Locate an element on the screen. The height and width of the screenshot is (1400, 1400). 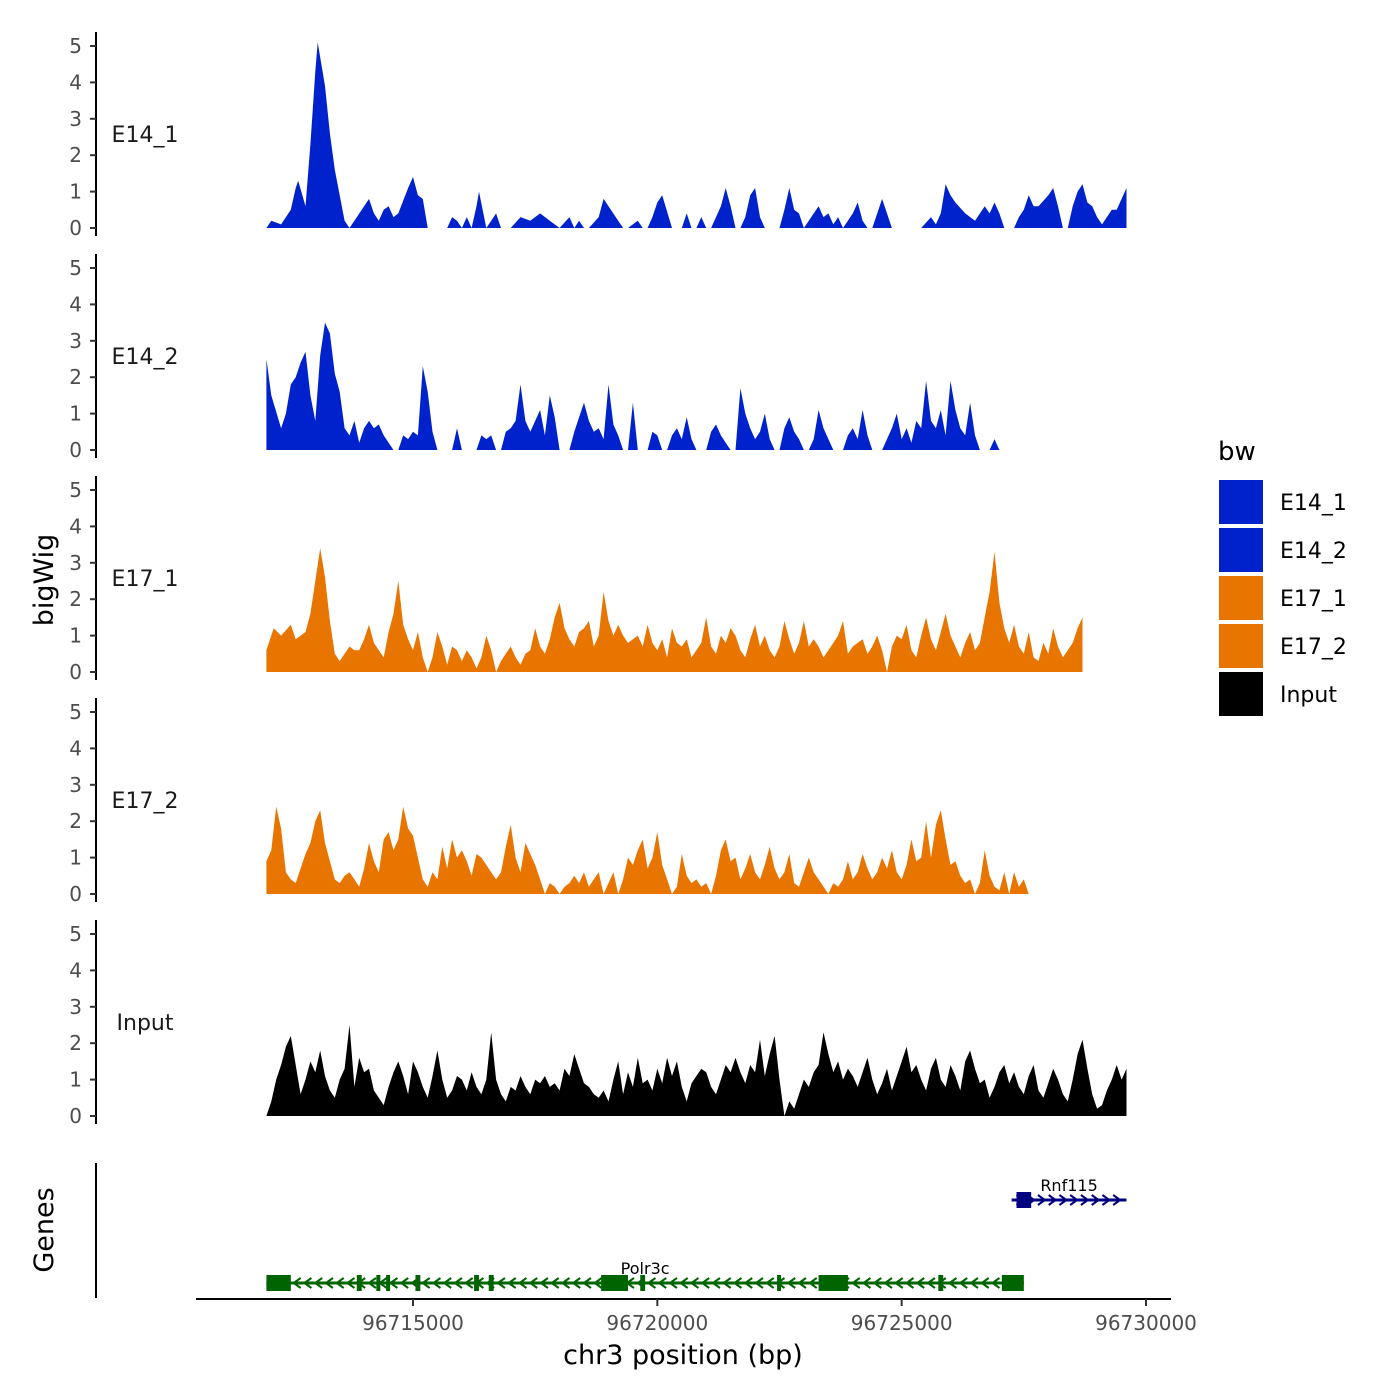
genes-axis-title: Genes is located at coordinates (44, 1229).